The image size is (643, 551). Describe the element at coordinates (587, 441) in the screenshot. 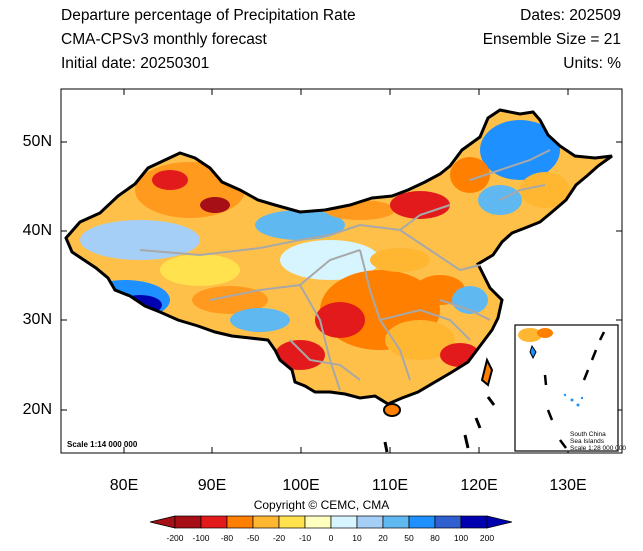

I see `inset-label-line2: Sea Islands` at that location.